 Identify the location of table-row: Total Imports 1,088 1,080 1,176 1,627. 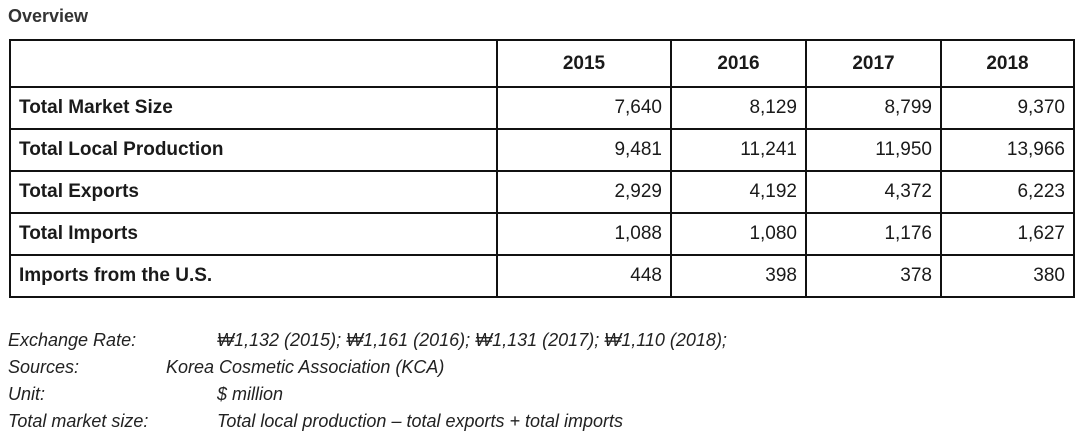
(542, 234).